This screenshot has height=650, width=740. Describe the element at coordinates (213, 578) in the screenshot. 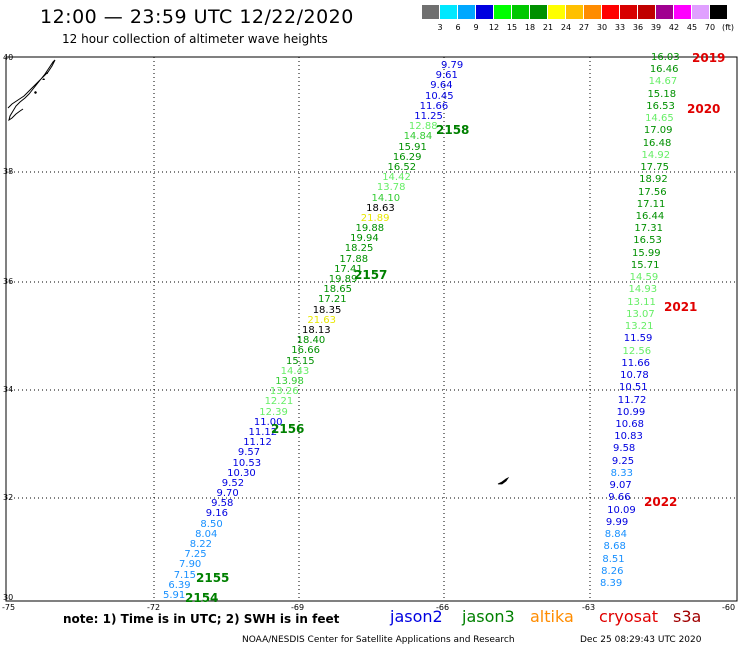

I see `pass-label-2155: 2155` at that location.